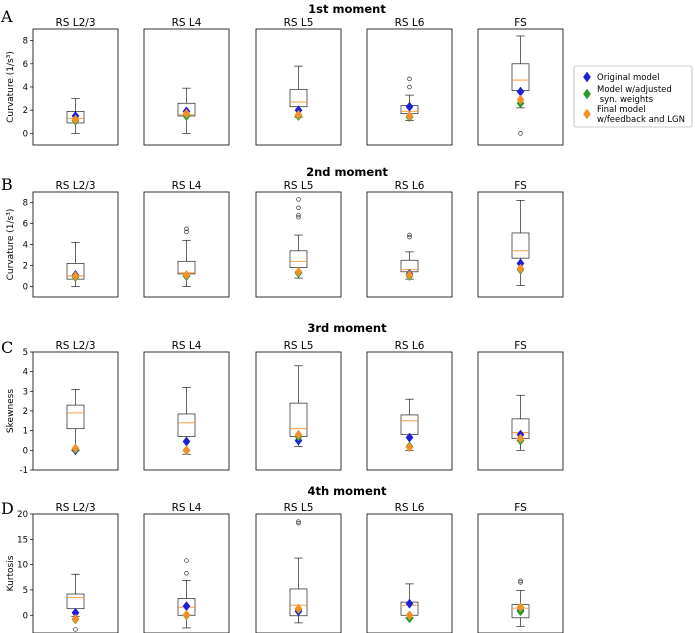 This screenshot has width=695, height=633. Describe the element at coordinates (25, 392) in the screenshot. I see `y-tick-label: 3` at that location.